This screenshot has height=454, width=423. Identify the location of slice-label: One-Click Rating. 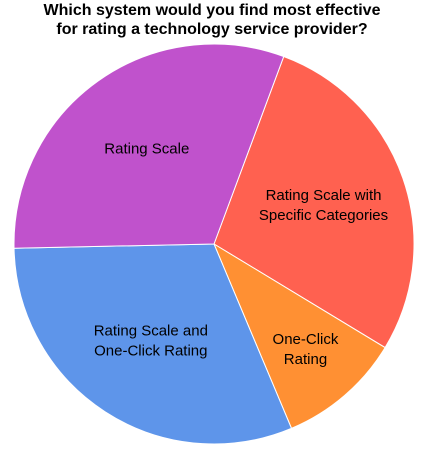
(150, 350).